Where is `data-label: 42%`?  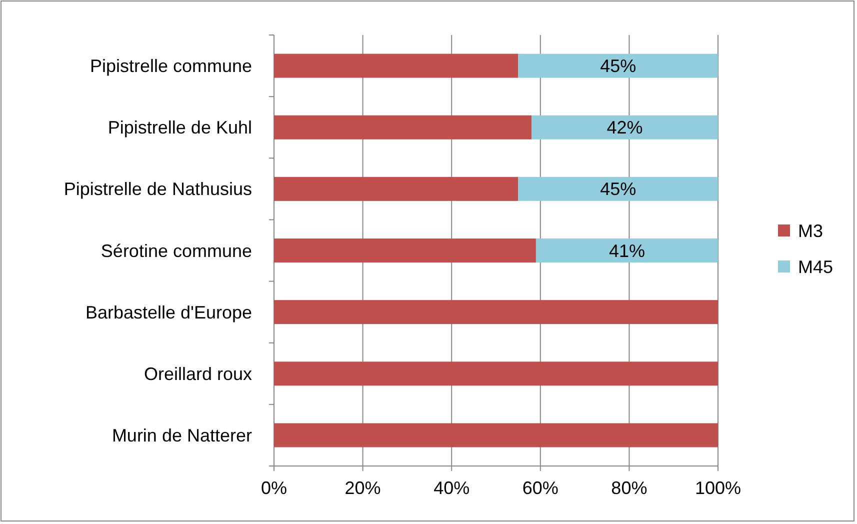 data-label: 42% is located at coordinates (624, 128).